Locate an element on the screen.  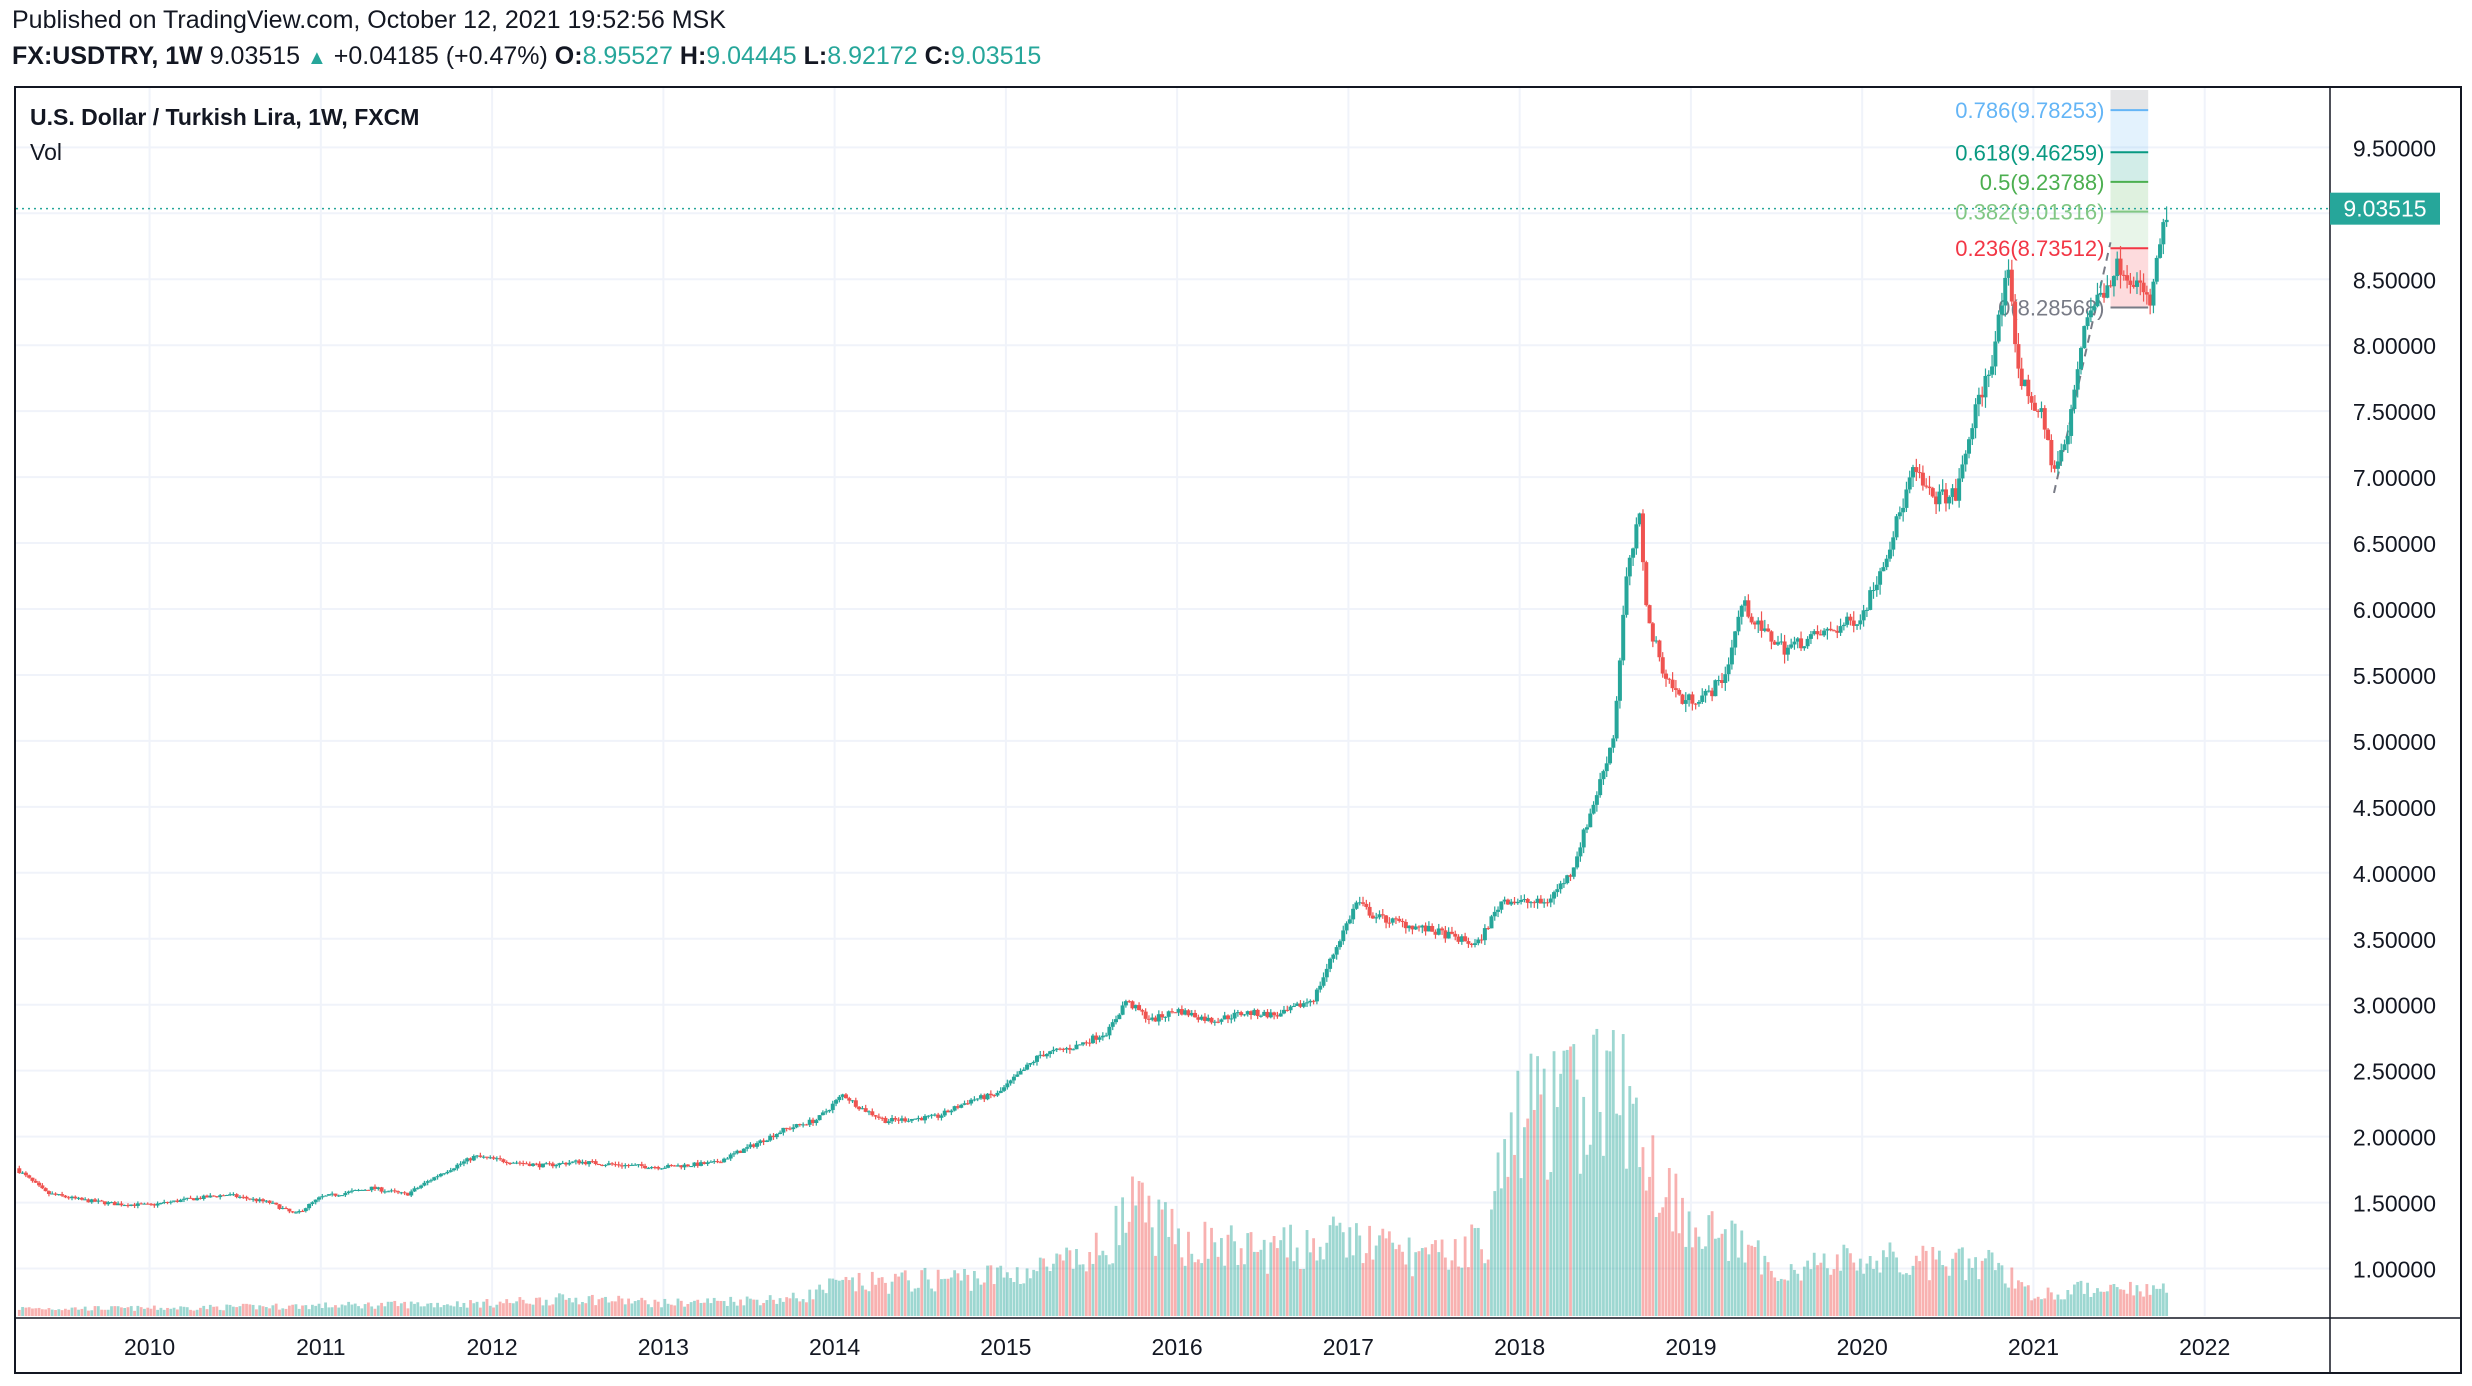
symbol-label: FX:USDTRY, 1W is located at coordinates (107, 56).